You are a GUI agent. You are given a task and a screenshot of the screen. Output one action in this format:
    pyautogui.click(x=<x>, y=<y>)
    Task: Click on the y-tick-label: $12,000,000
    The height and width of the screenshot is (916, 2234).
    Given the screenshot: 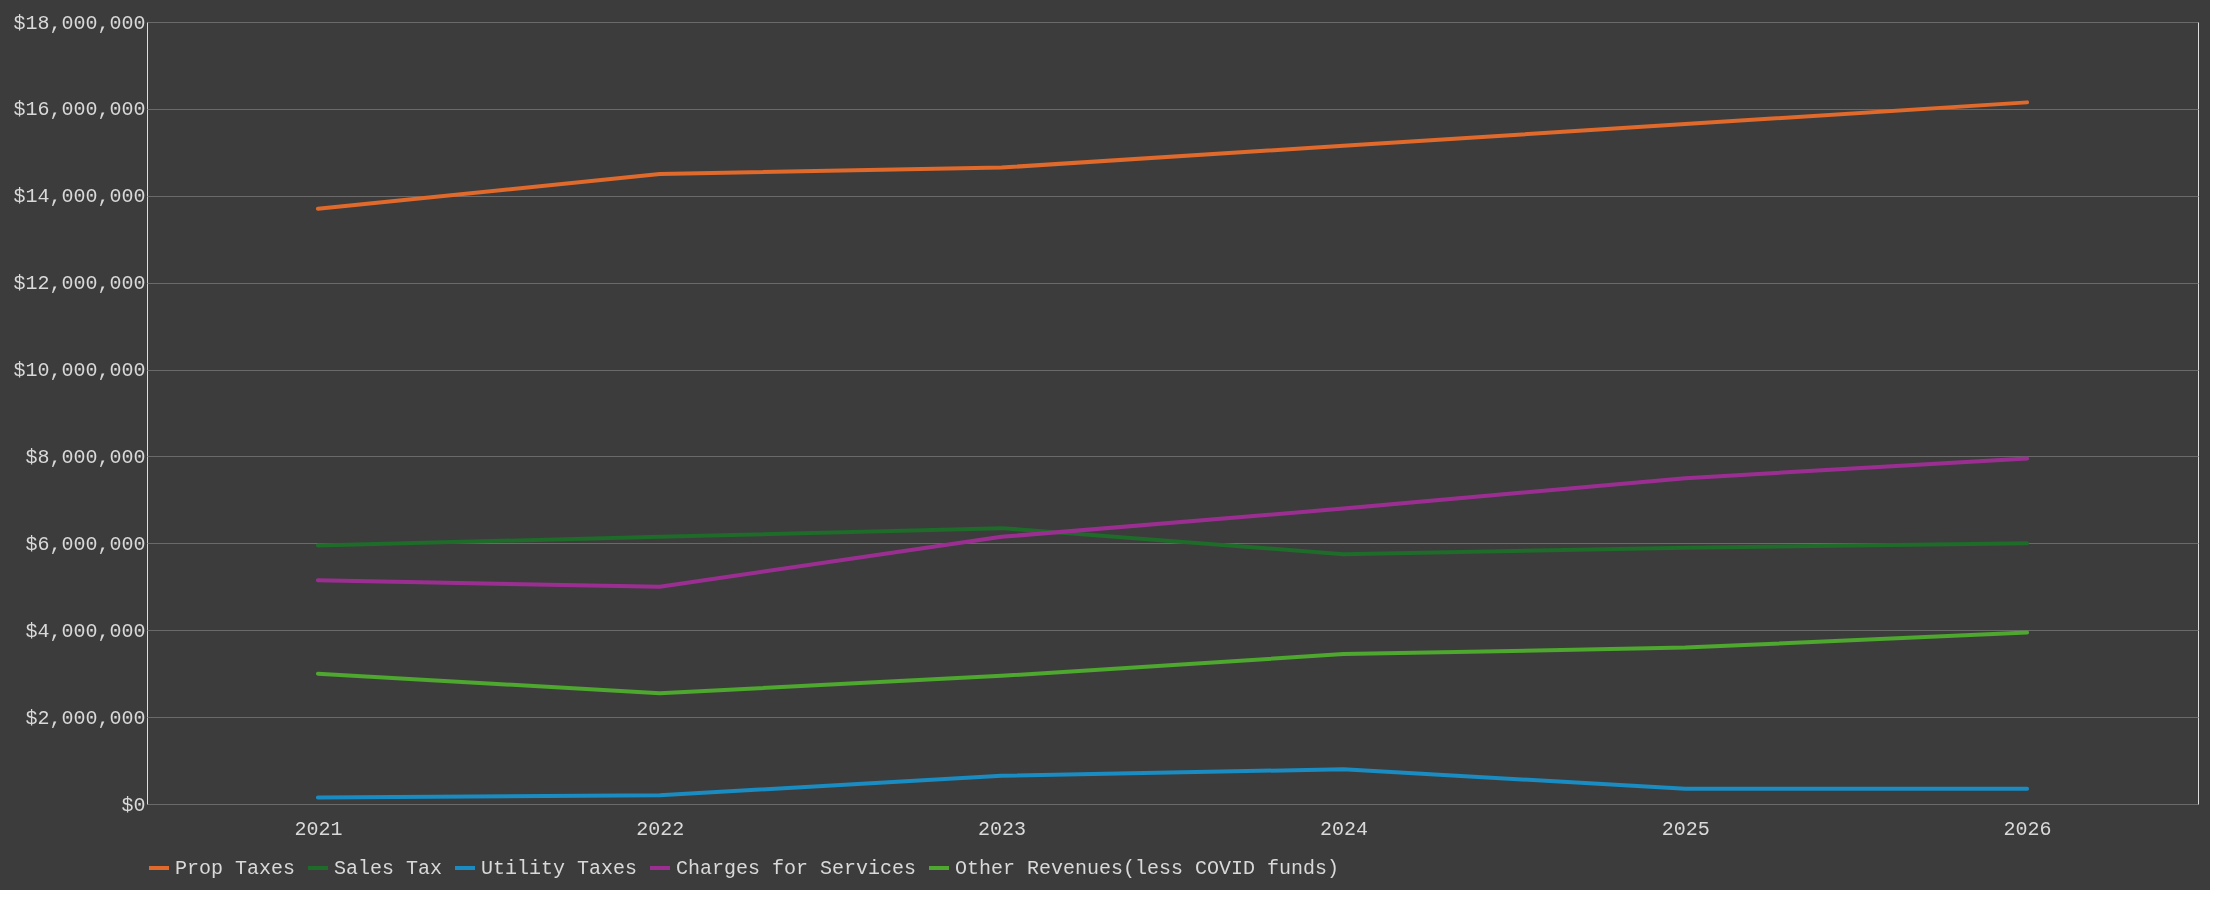 What is the action you would take?
    pyautogui.click(x=79, y=284)
    